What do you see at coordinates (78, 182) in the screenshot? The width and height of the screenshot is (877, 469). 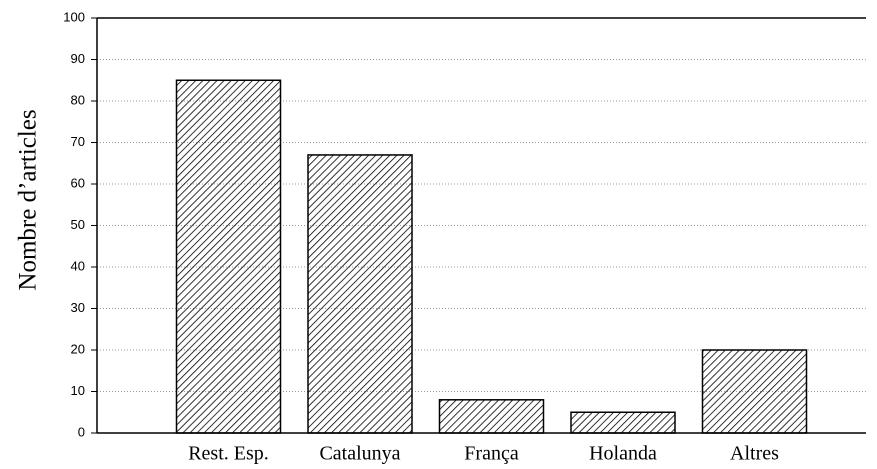 I see `y-tick-label: 60` at bounding box center [78, 182].